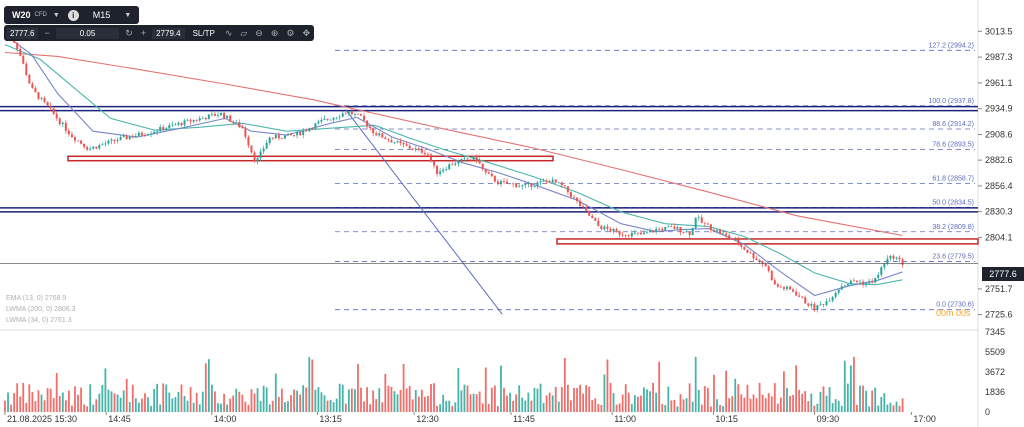  I want to click on settings-icon: ⚙, so click(290, 32).